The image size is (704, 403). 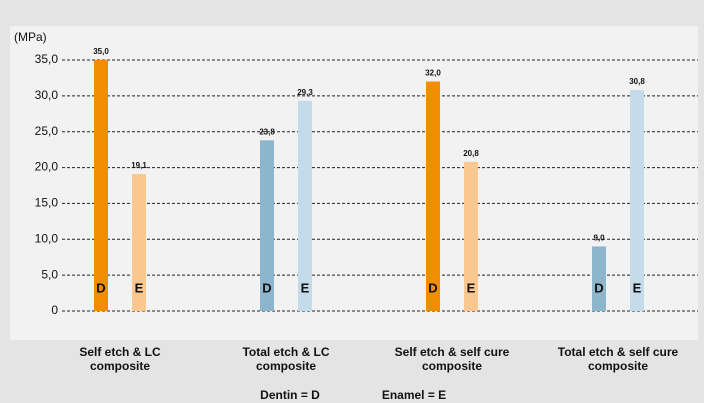 I want to click on value-label: 20,8, so click(x=471, y=153).